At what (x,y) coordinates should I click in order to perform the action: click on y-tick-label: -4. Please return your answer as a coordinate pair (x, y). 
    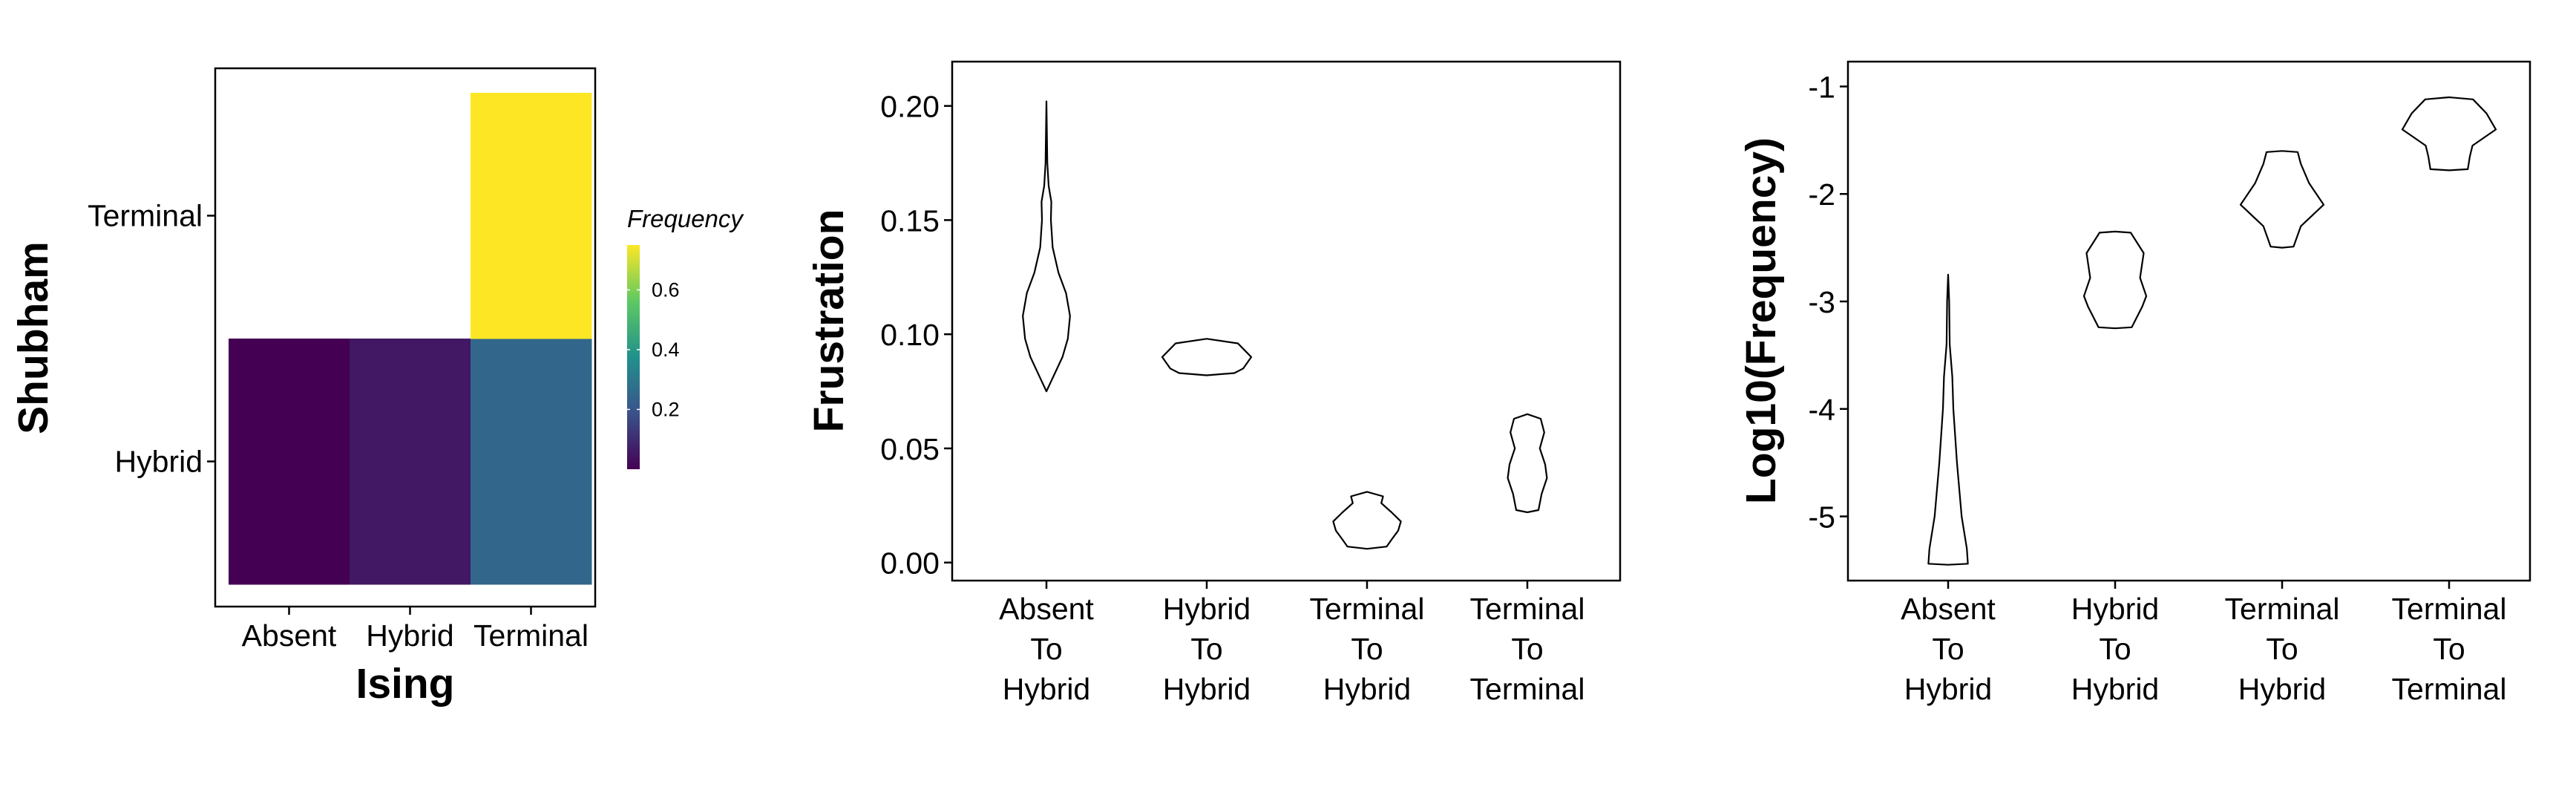
    Looking at the image, I should click on (1822, 410).